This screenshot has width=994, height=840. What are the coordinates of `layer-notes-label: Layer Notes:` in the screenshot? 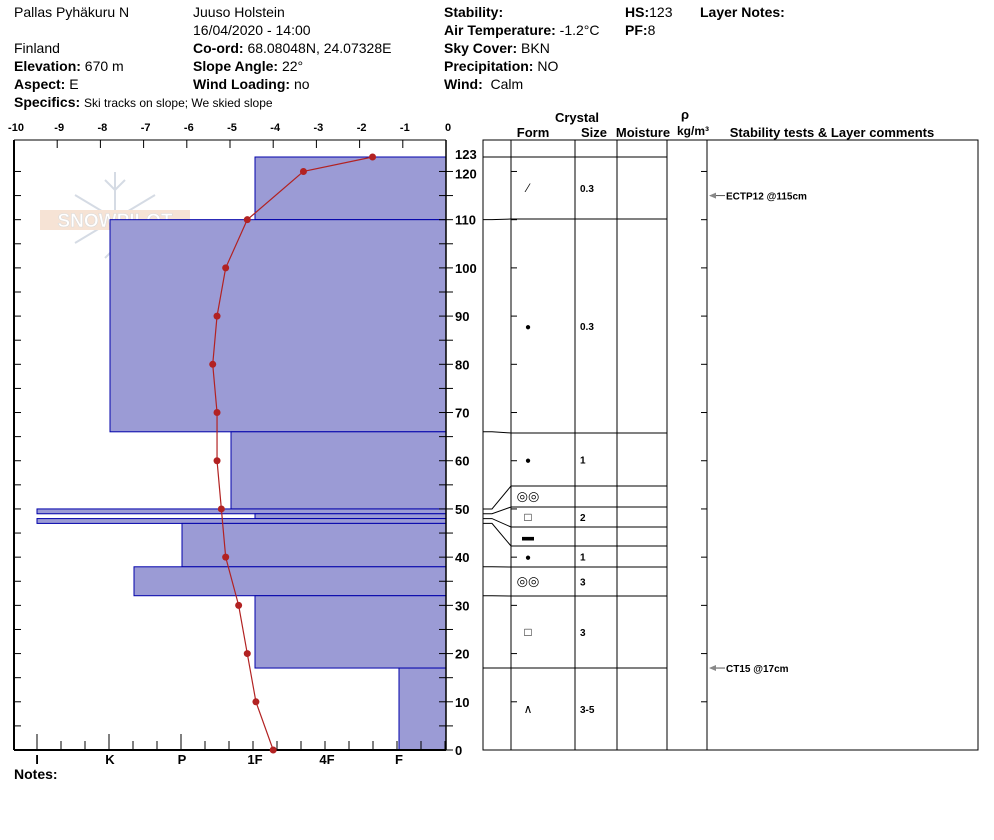 It's located at (742, 12).